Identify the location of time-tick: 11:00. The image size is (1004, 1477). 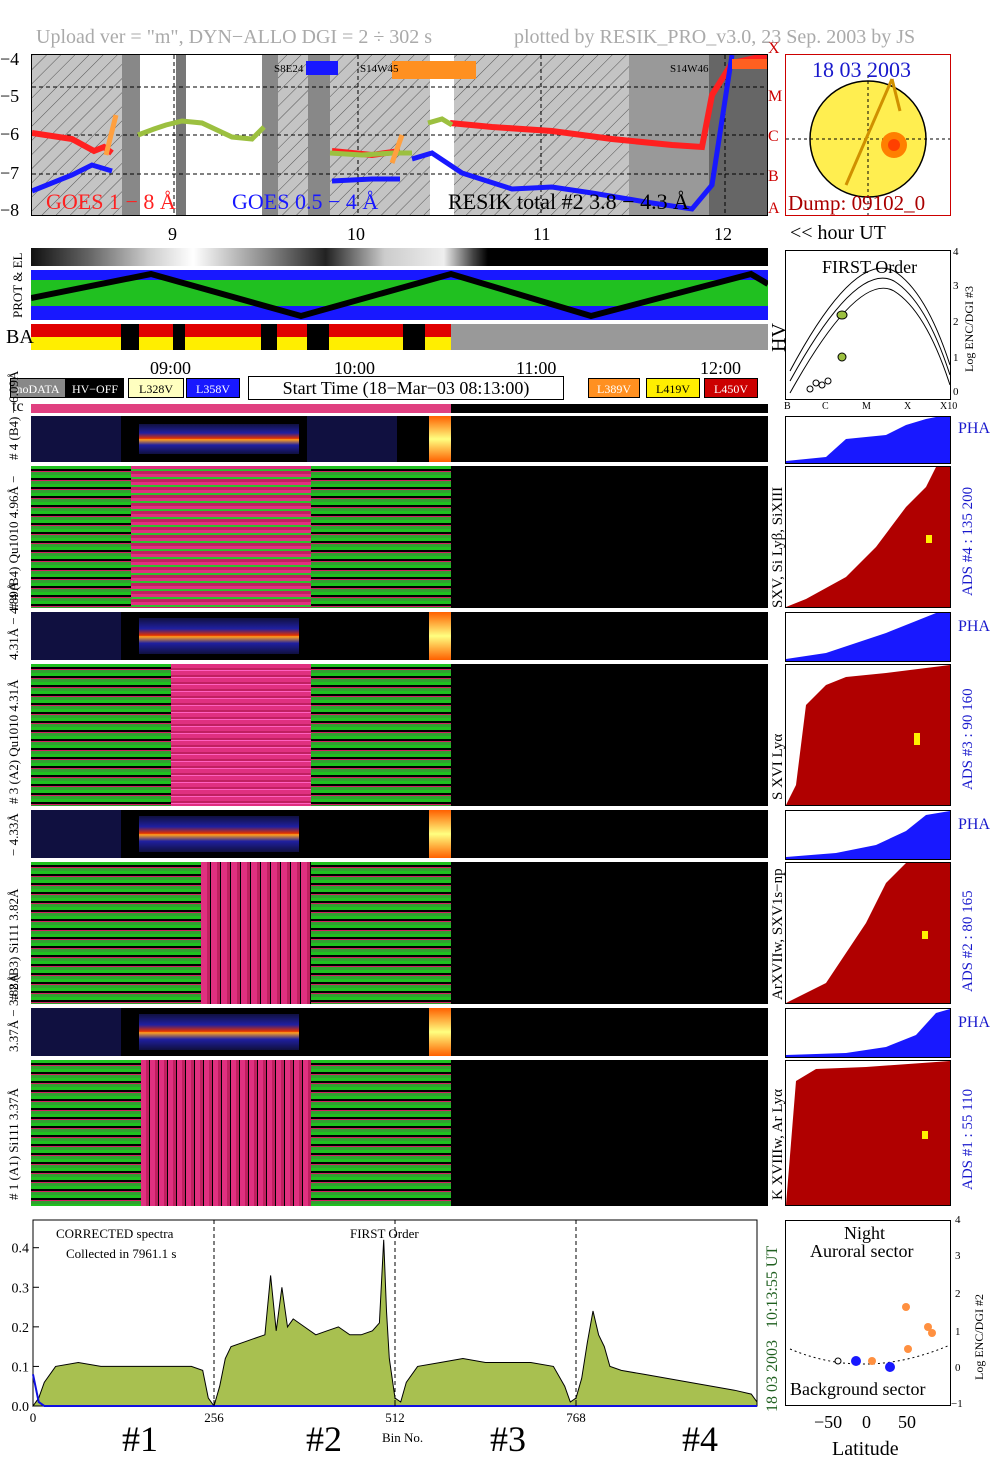
(536, 368).